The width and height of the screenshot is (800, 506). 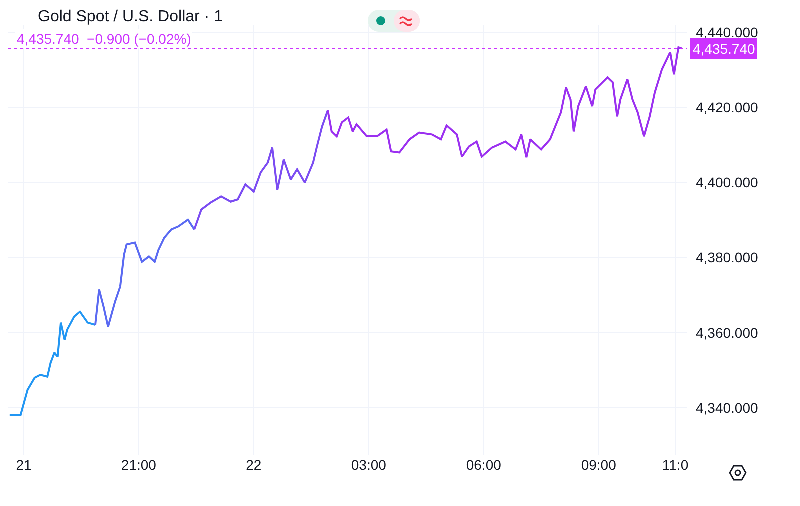 What do you see at coordinates (724, 49) in the screenshot?
I see `ref-line-label: 4,435.740` at bounding box center [724, 49].